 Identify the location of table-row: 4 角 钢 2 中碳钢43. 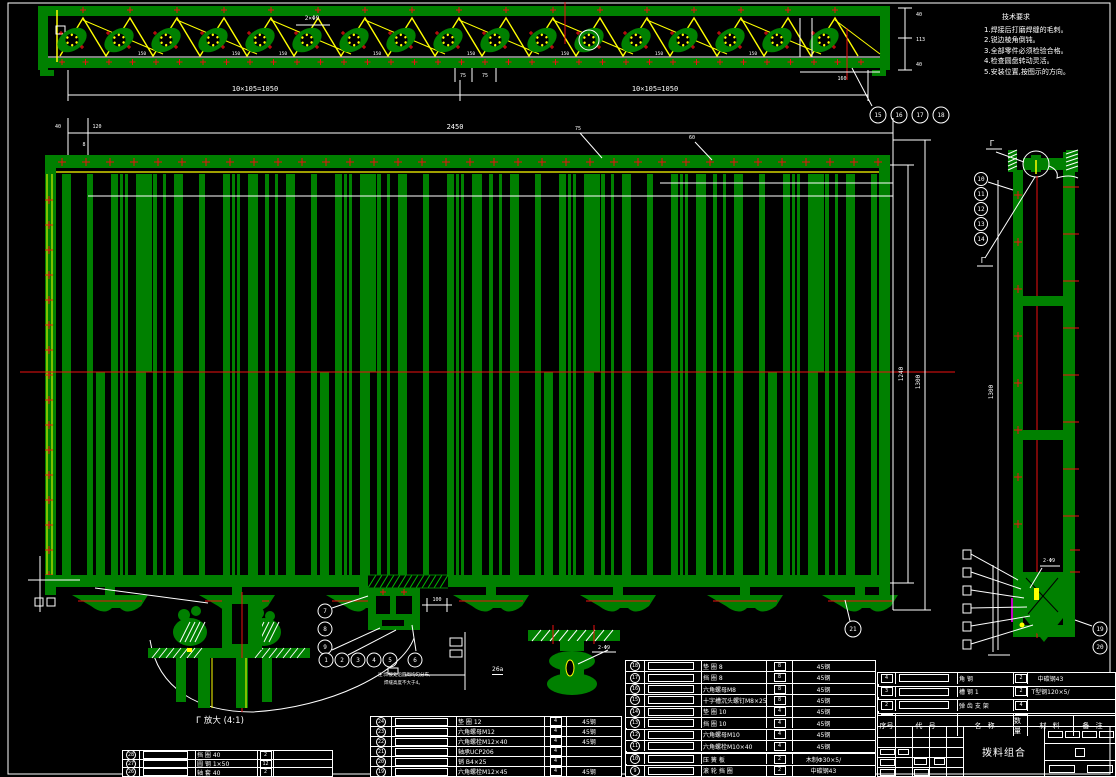
(996, 679).